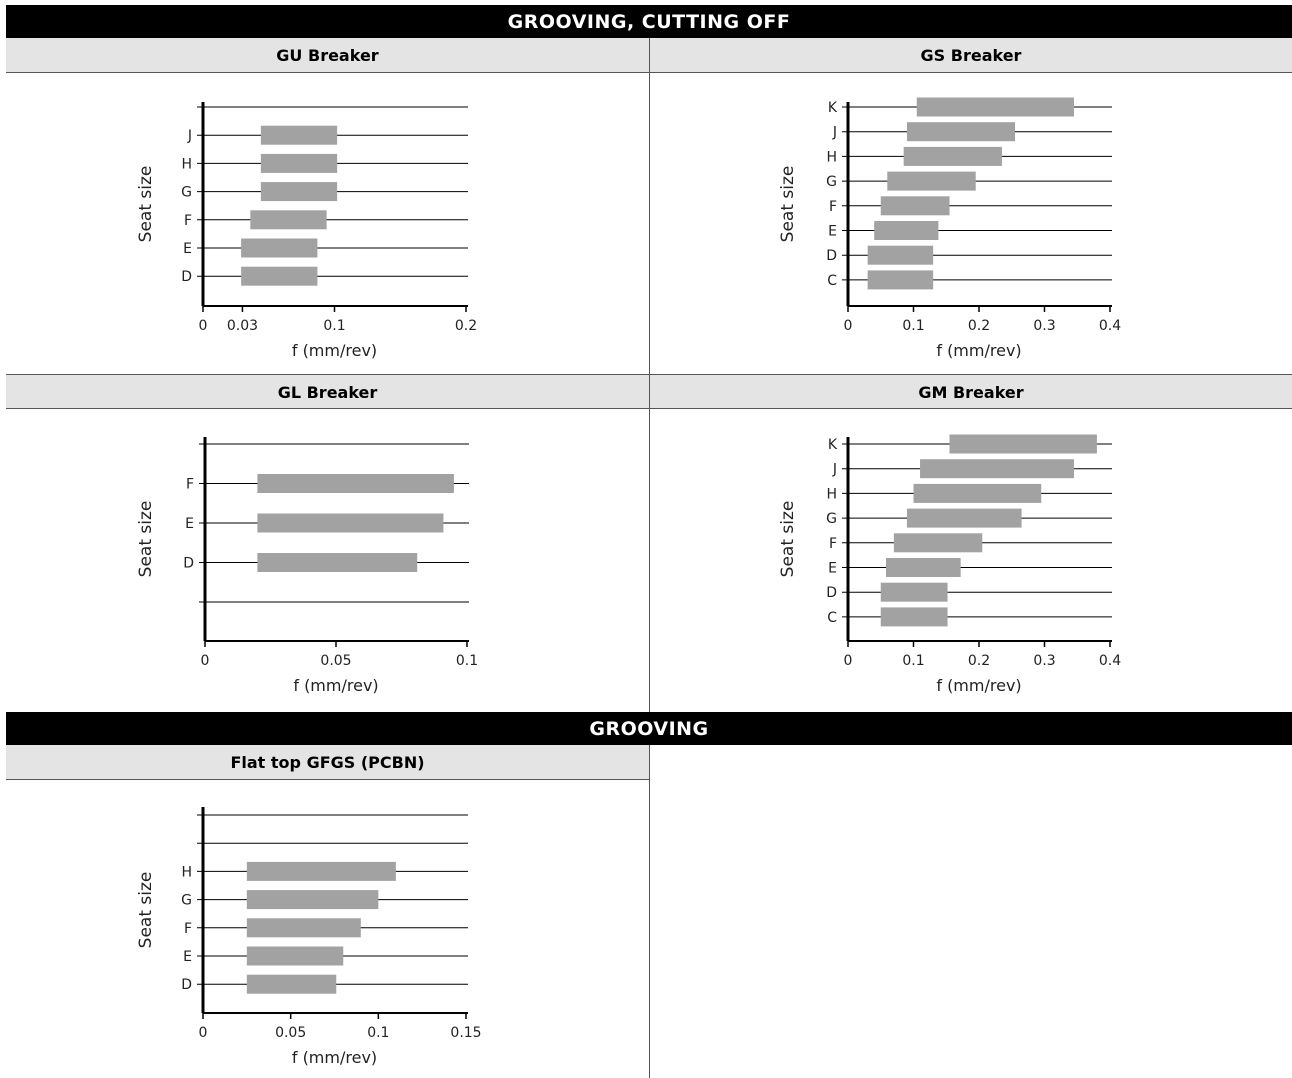 The height and width of the screenshot is (1078, 1292). Describe the element at coordinates (465, 1033) in the screenshot. I see `x-tick-label: 0.15` at that location.